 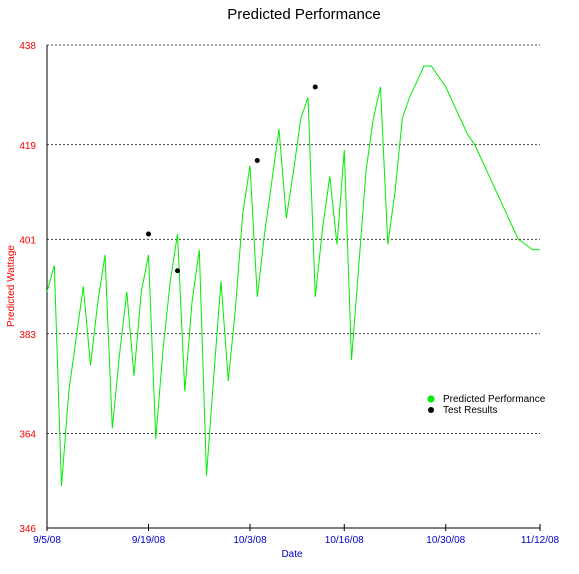 What do you see at coordinates (47, 540) in the screenshot?
I see `x-tick-label: 9/5/08` at bounding box center [47, 540].